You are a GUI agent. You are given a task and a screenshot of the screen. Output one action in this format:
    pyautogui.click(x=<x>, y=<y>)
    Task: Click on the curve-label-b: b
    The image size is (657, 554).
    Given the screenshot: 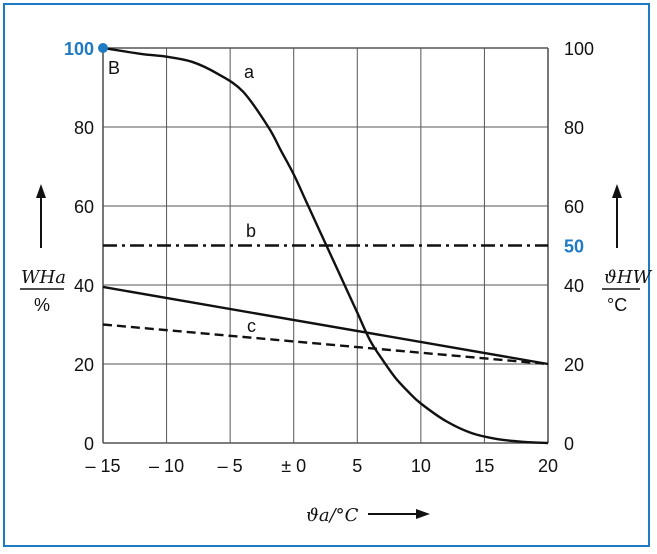 What is the action you would take?
    pyautogui.click(x=251, y=231)
    